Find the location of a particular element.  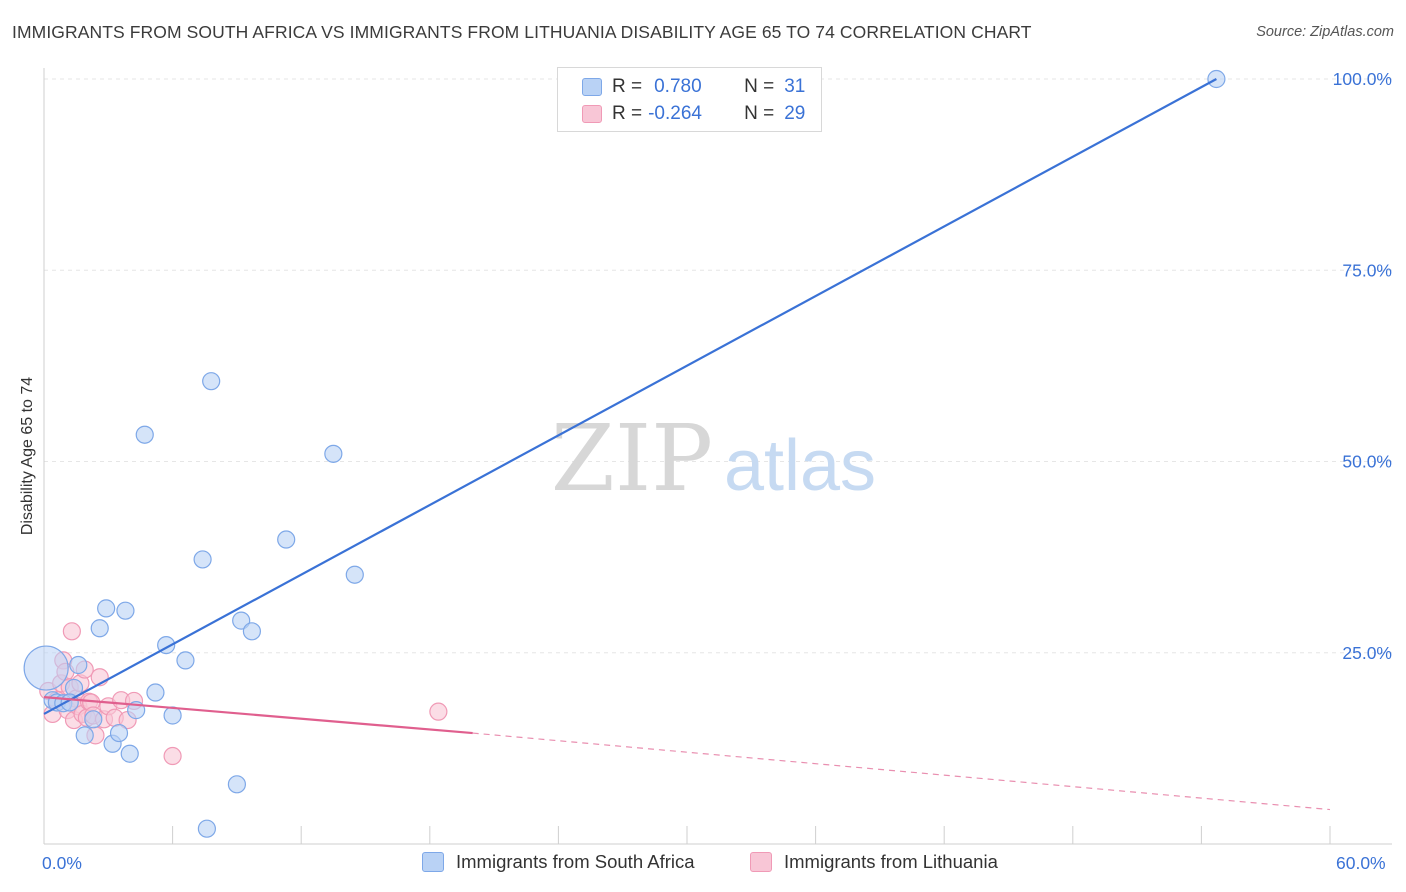

trend-line-extension is located at coordinates (901, 771).